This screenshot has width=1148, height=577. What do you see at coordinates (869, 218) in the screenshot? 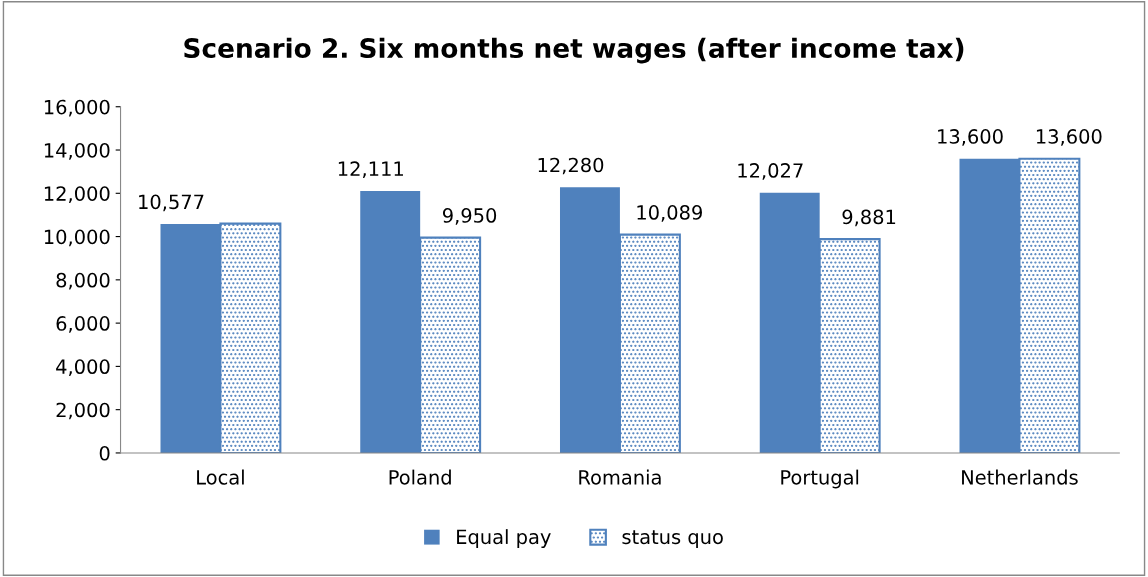
I see `data-label: 9,881` at bounding box center [869, 218].